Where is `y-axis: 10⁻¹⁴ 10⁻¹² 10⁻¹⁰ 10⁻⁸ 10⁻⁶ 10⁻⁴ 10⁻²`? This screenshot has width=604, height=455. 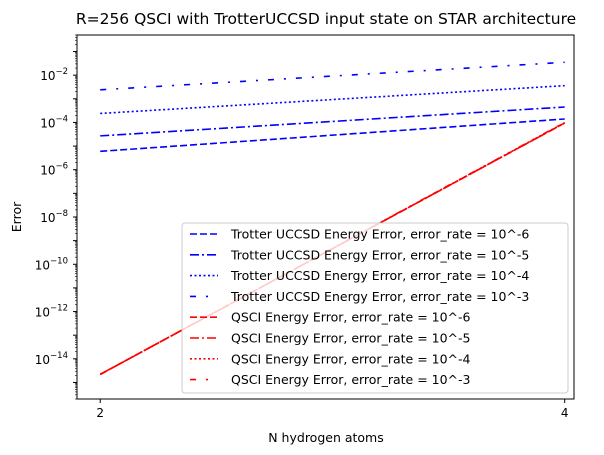
y-axis: 10⁻¹⁴ 10⁻¹² 10⁻¹⁰ 10⁻⁸ 10⁻⁶ 10⁻⁴ 10⁻² is located at coordinates (56, 217).